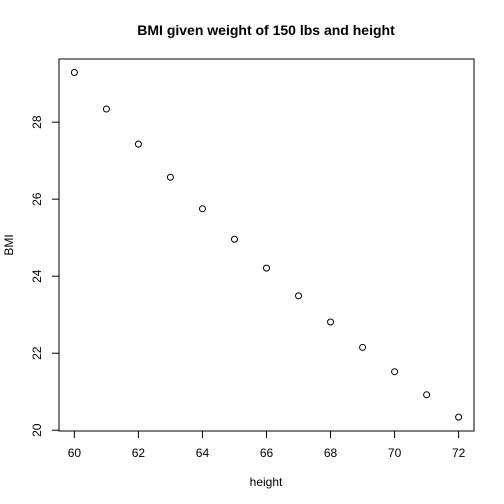 Image resolution: width=504 pixels, height=504 pixels. Describe the element at coordinates (331, 453) in the screenshot. I see `x-tick-label: 68` at that location.